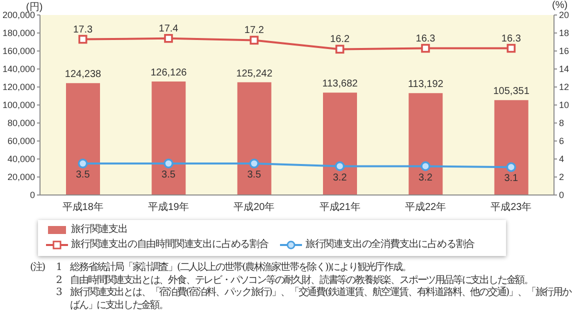  I want to click on y2-axis-title: (%), so click(560, 5).